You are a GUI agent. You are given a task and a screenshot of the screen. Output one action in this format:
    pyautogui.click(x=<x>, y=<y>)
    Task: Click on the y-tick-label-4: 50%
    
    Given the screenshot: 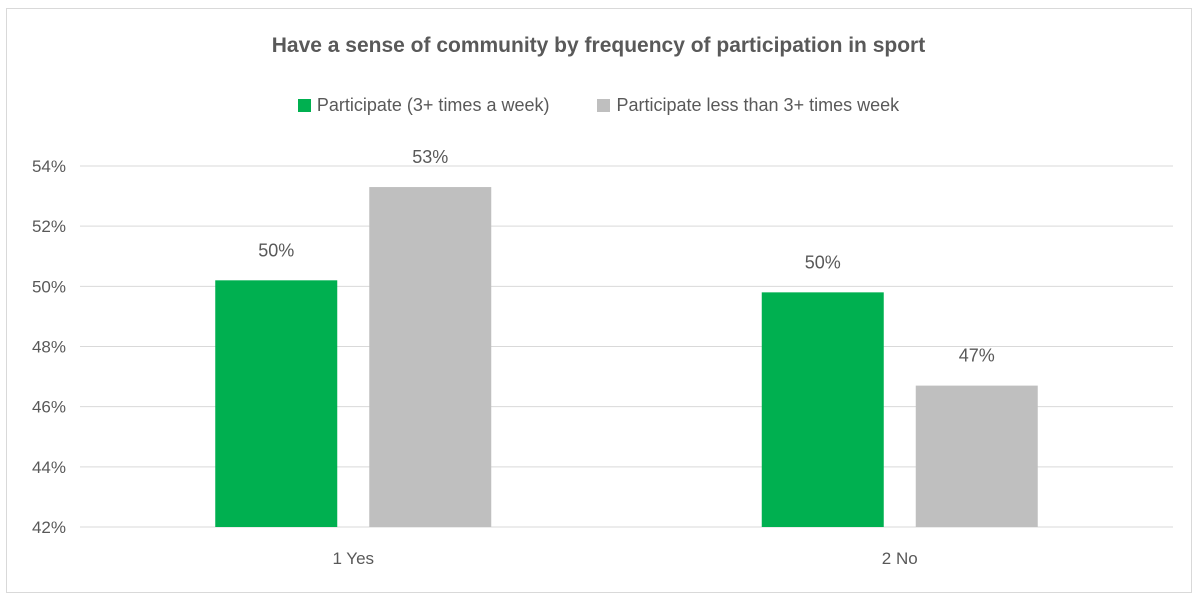 What is the action you would take?
    pyautogui.click(x=49, y=286)
    